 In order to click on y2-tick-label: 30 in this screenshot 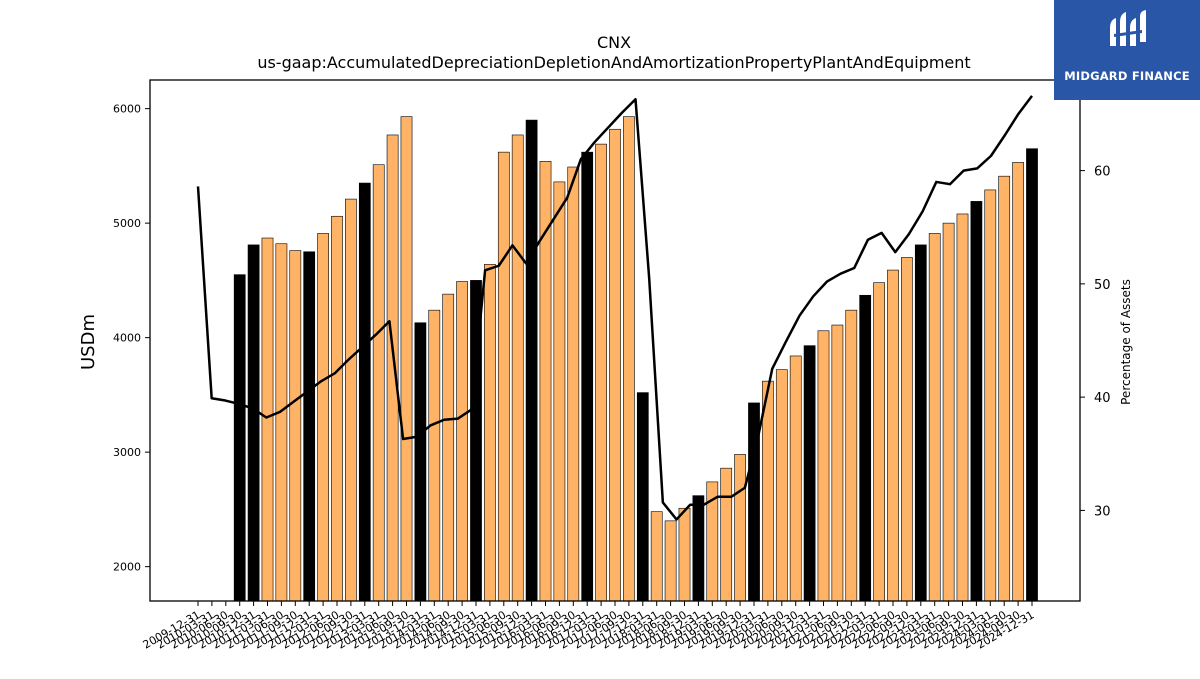, I will do `click(1102, 511)`.